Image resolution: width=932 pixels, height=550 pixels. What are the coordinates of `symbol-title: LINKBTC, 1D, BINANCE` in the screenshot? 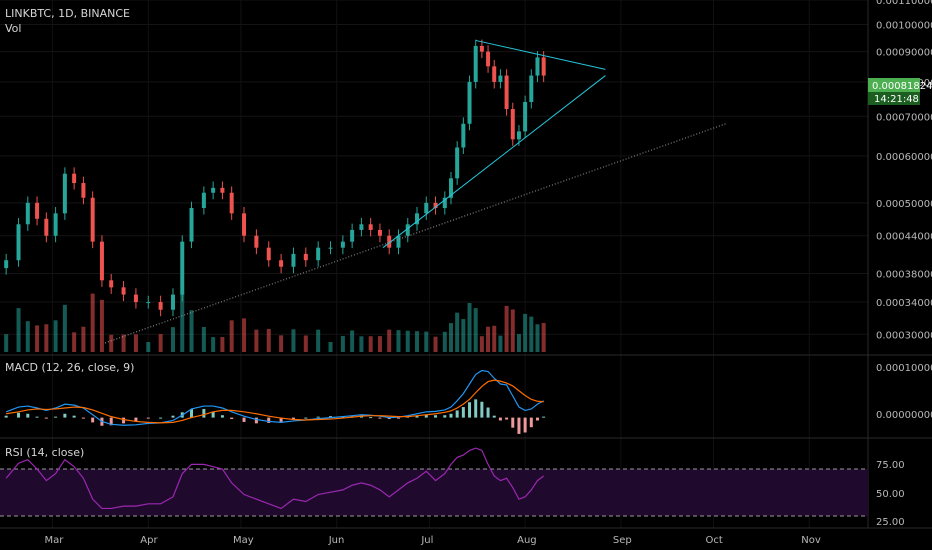 It's located at (67, 13).